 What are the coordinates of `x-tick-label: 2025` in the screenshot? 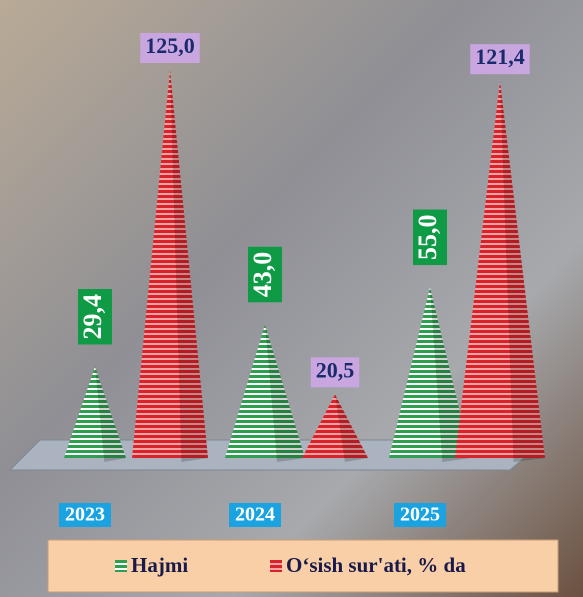 It's located at (420, 515).